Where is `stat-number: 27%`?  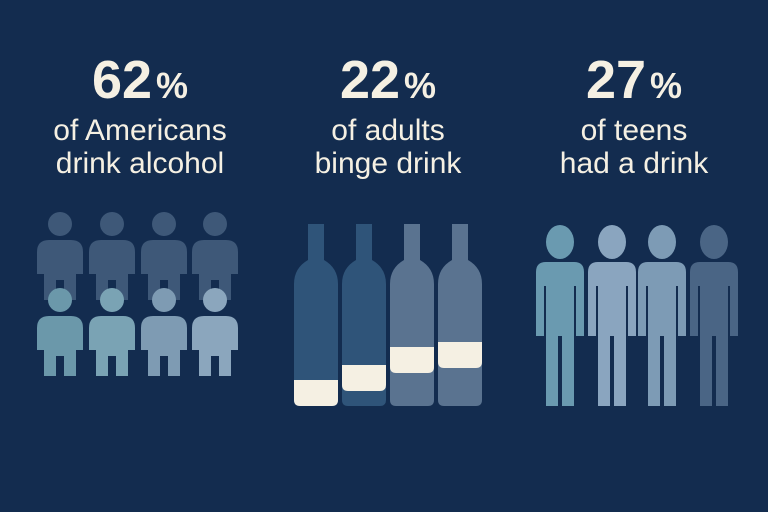 stat-number: 27% is located at coordinates (634, 80).